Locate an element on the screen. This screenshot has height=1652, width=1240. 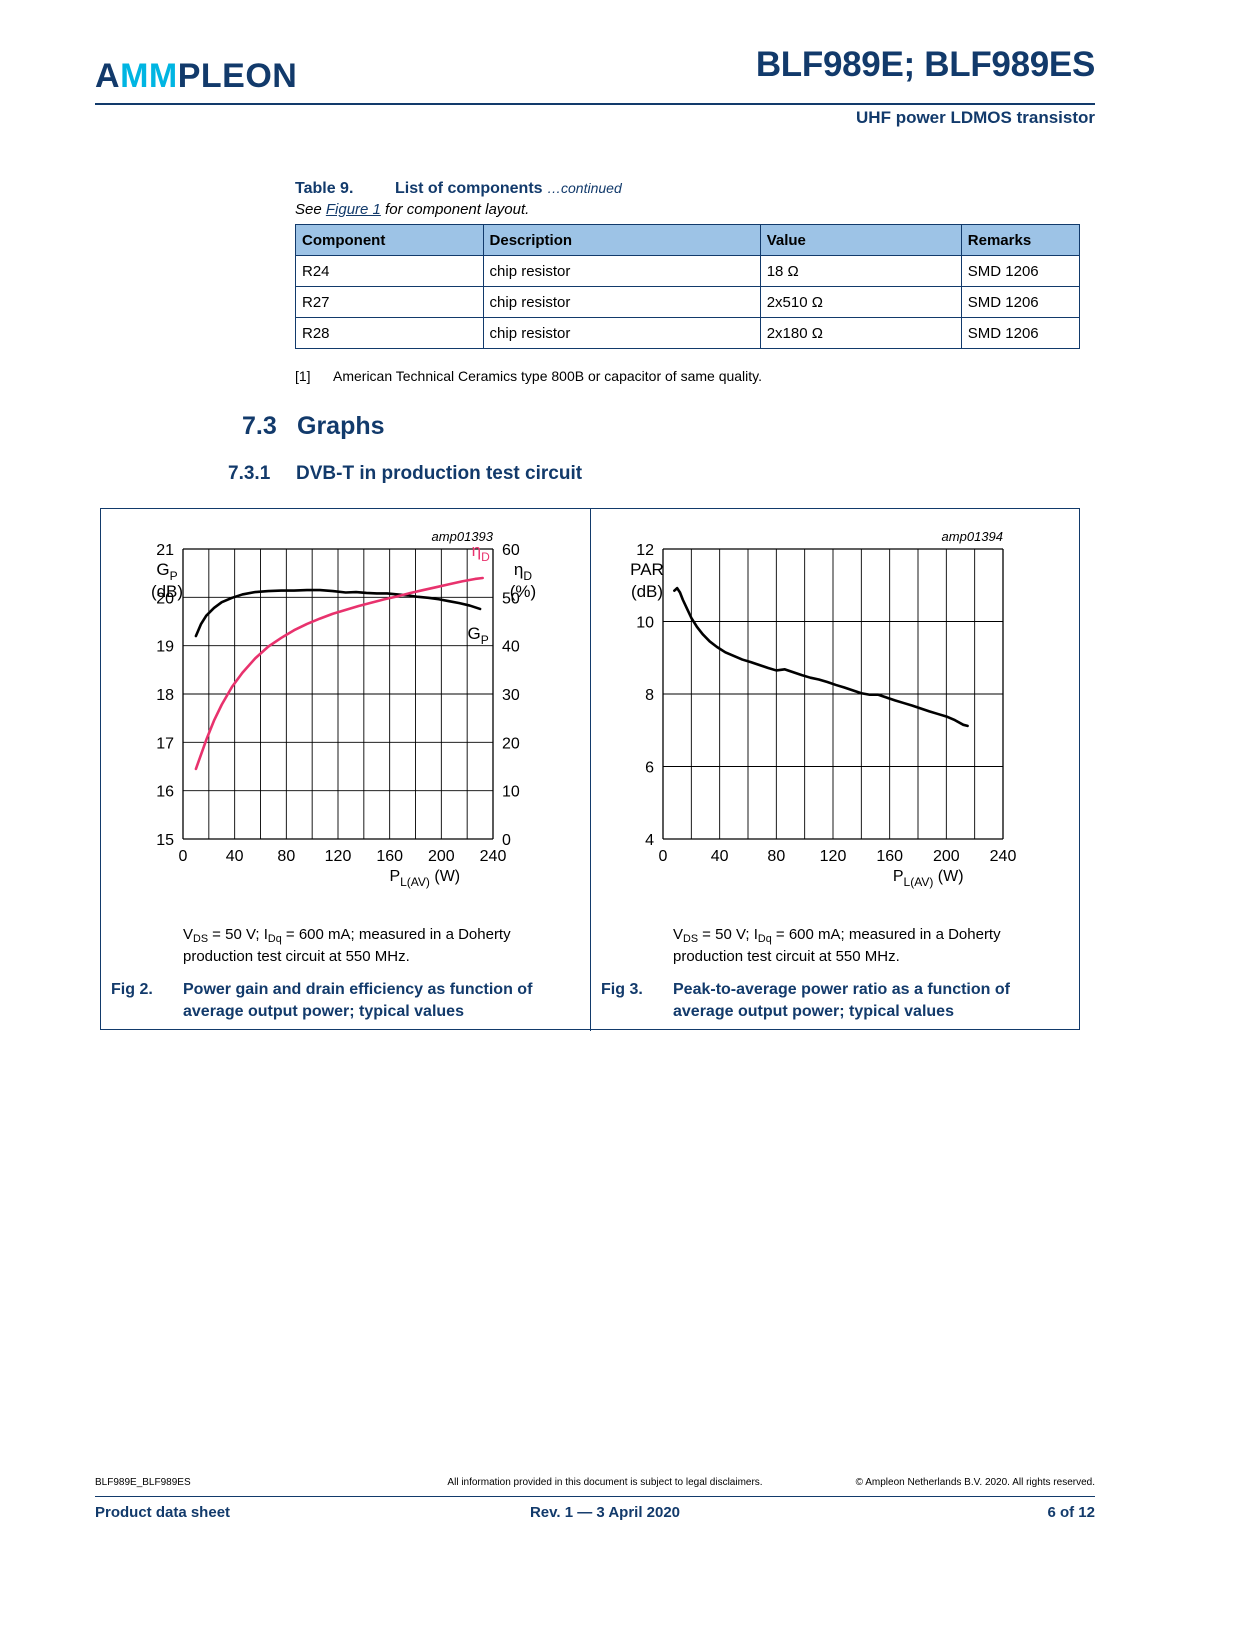
series-line-Gp is located at coordinates (338, 613).